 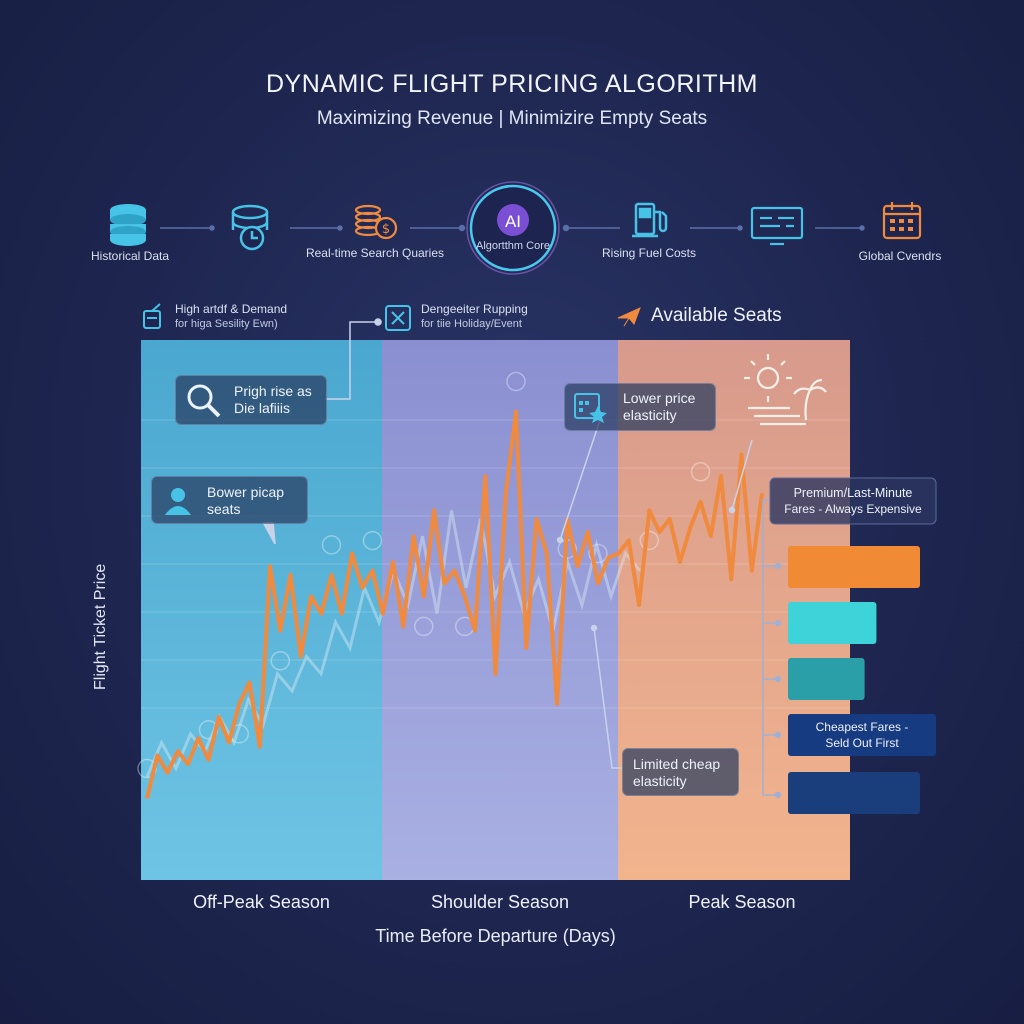 I want to click on season-offpeak: Off-Peak Season, so click(x=261, y=902).